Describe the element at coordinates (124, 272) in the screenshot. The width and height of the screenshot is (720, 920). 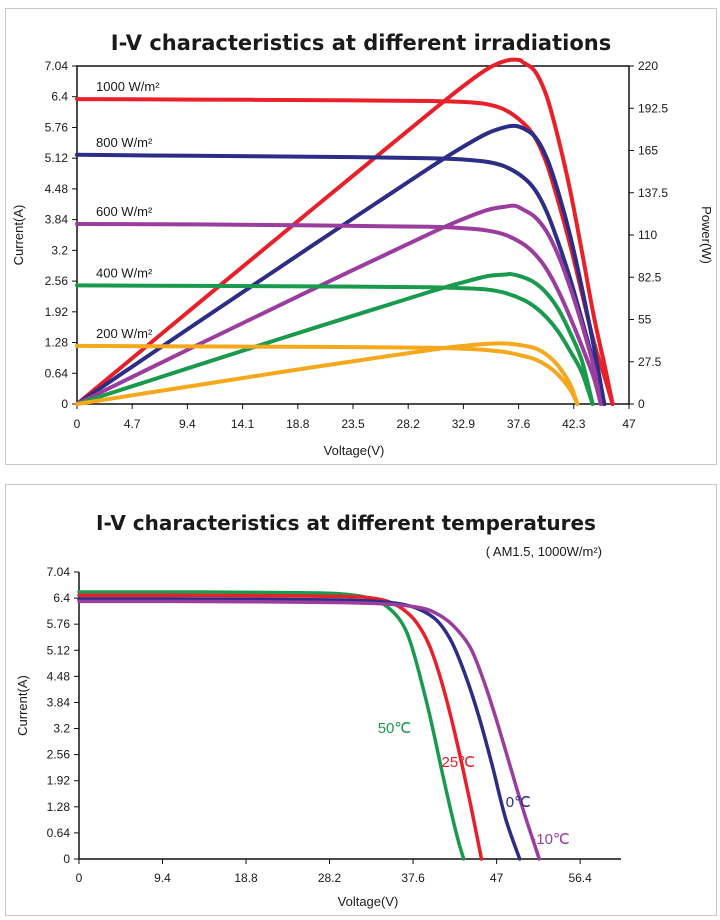
I see `series-label: 400 W/m²` at that location.